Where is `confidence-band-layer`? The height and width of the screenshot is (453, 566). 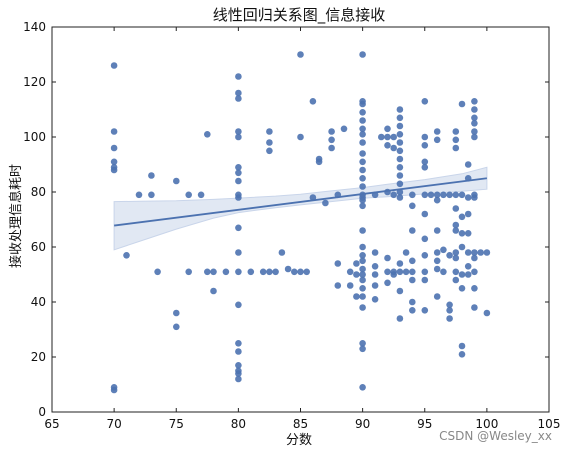 confidence-band-layer is located at coordinates (300, 208).